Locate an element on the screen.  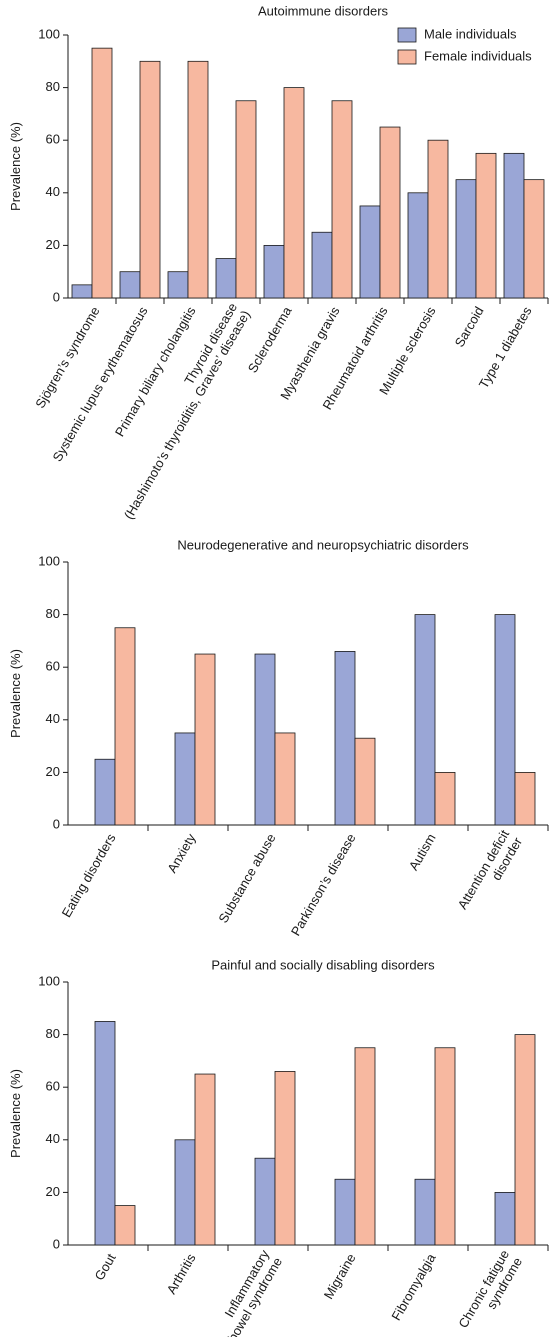
x-tick-label: Anxiety is located at coordinates (181, 853).